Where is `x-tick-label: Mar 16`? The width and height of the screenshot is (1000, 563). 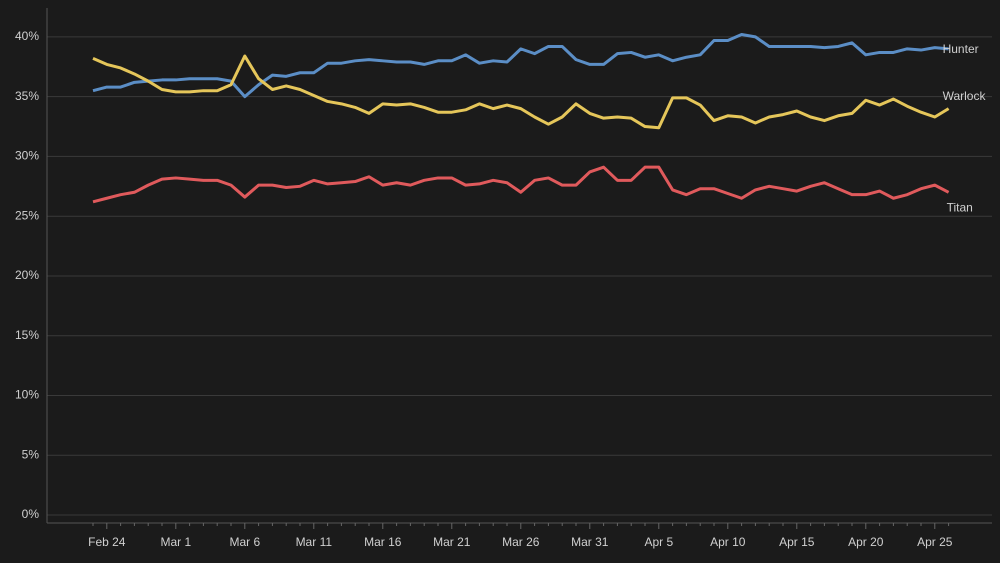 x-tick-label: Mar 16 is located at coordinates (383, 542).